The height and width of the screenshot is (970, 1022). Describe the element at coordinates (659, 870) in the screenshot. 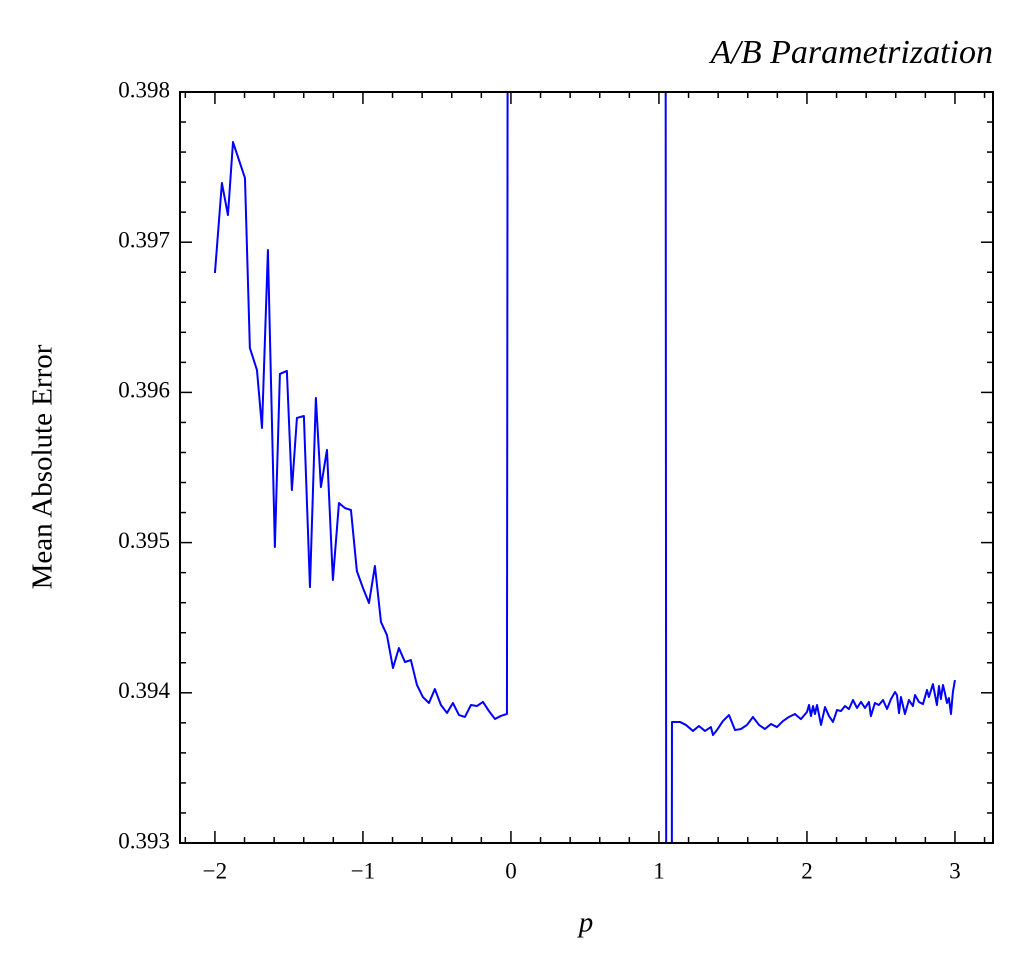

I see `x-tick-label: 1` at that location.